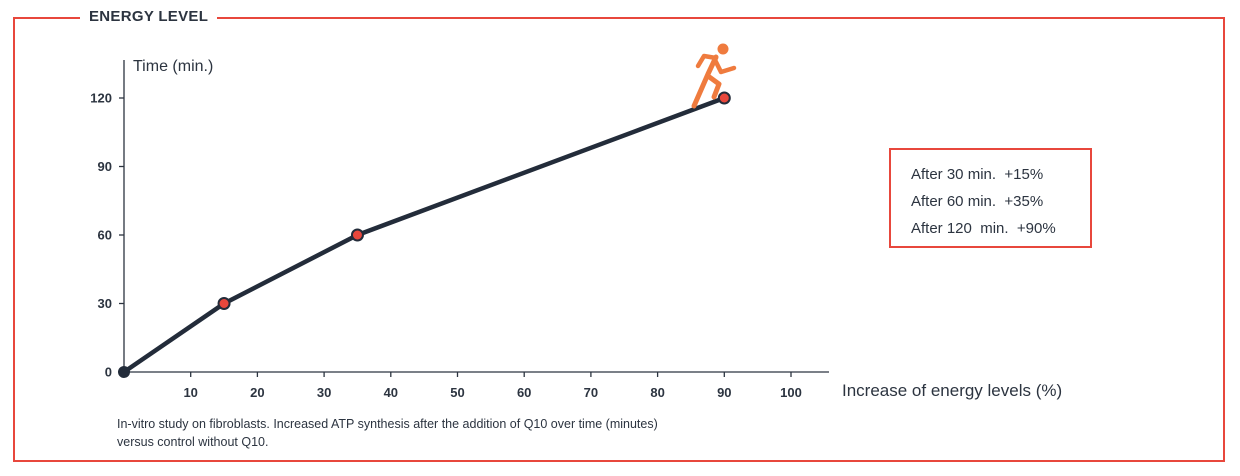  What do you see at coordinates (108, 372) in the screenshot?
I see `y-tick-label: 0` at bounding box center [108, 372].